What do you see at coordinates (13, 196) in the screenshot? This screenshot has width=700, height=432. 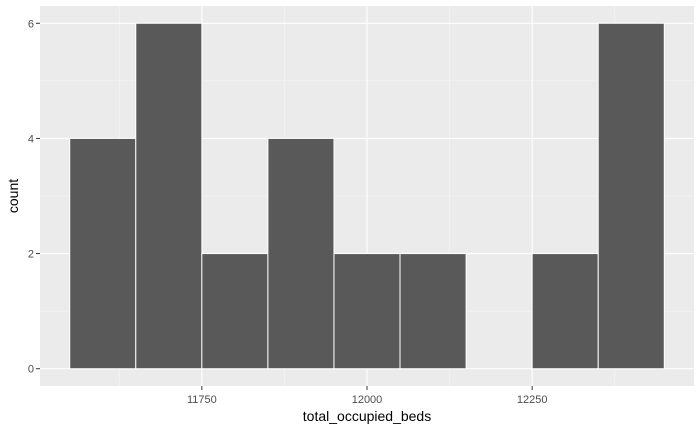 I see `y-axis-title: count` at bounding box center [13, 196].